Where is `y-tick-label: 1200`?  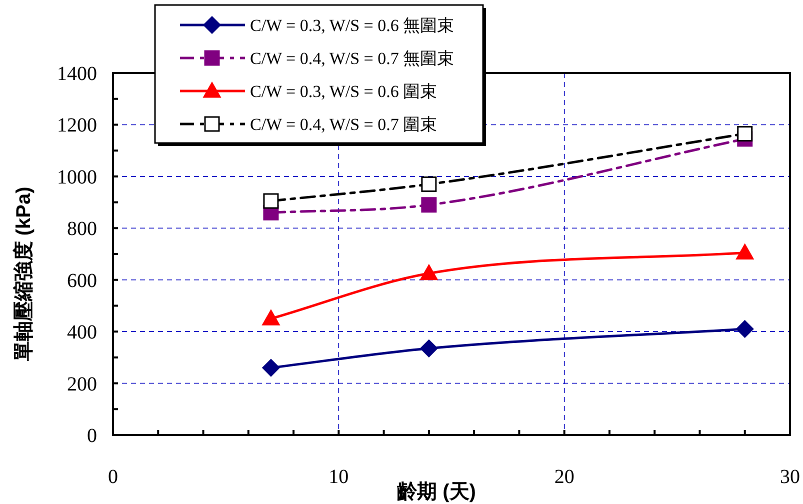
y-tick-label: 1200 is located at coordinates (77, 125).